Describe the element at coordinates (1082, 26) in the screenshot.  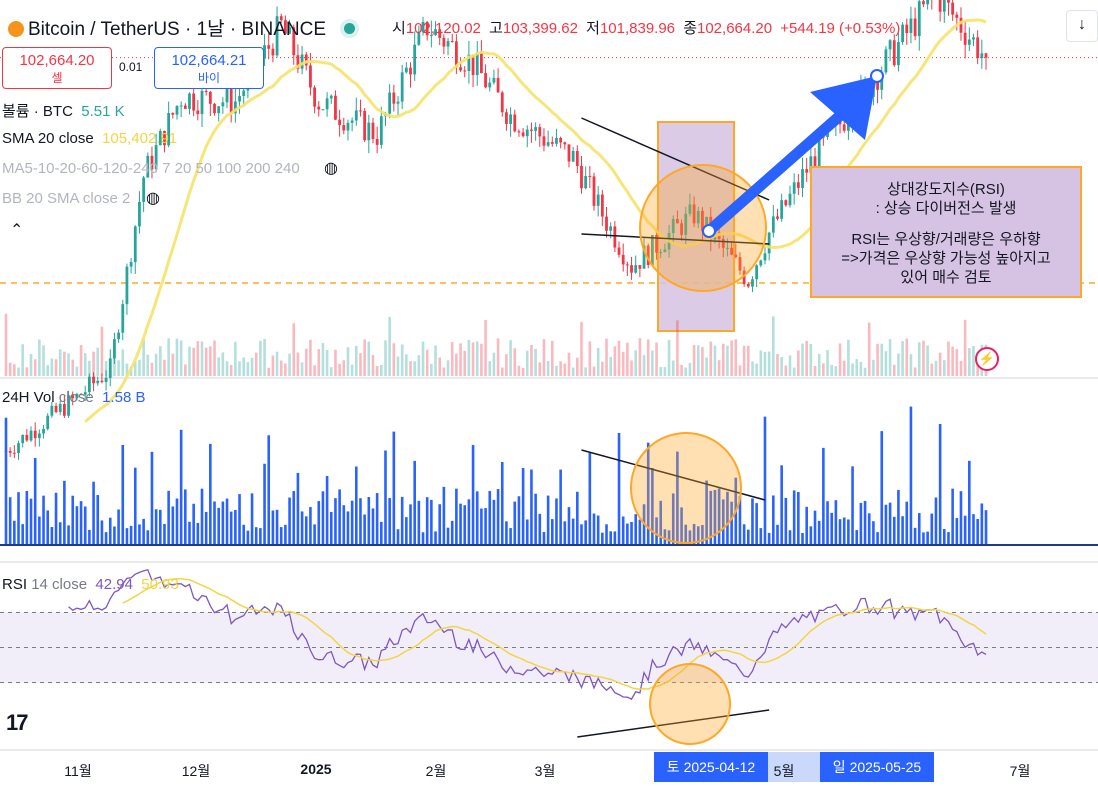
I see `collapse-icon: ↓` at that location.